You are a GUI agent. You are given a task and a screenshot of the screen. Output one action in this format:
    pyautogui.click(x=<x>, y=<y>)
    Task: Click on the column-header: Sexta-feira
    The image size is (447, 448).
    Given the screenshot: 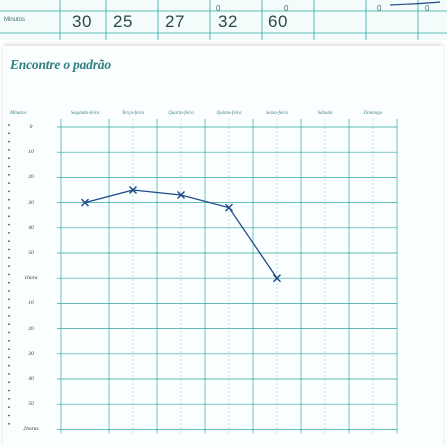 What is the action you would take?
    pyautogui.click(x=277, y=113)
    